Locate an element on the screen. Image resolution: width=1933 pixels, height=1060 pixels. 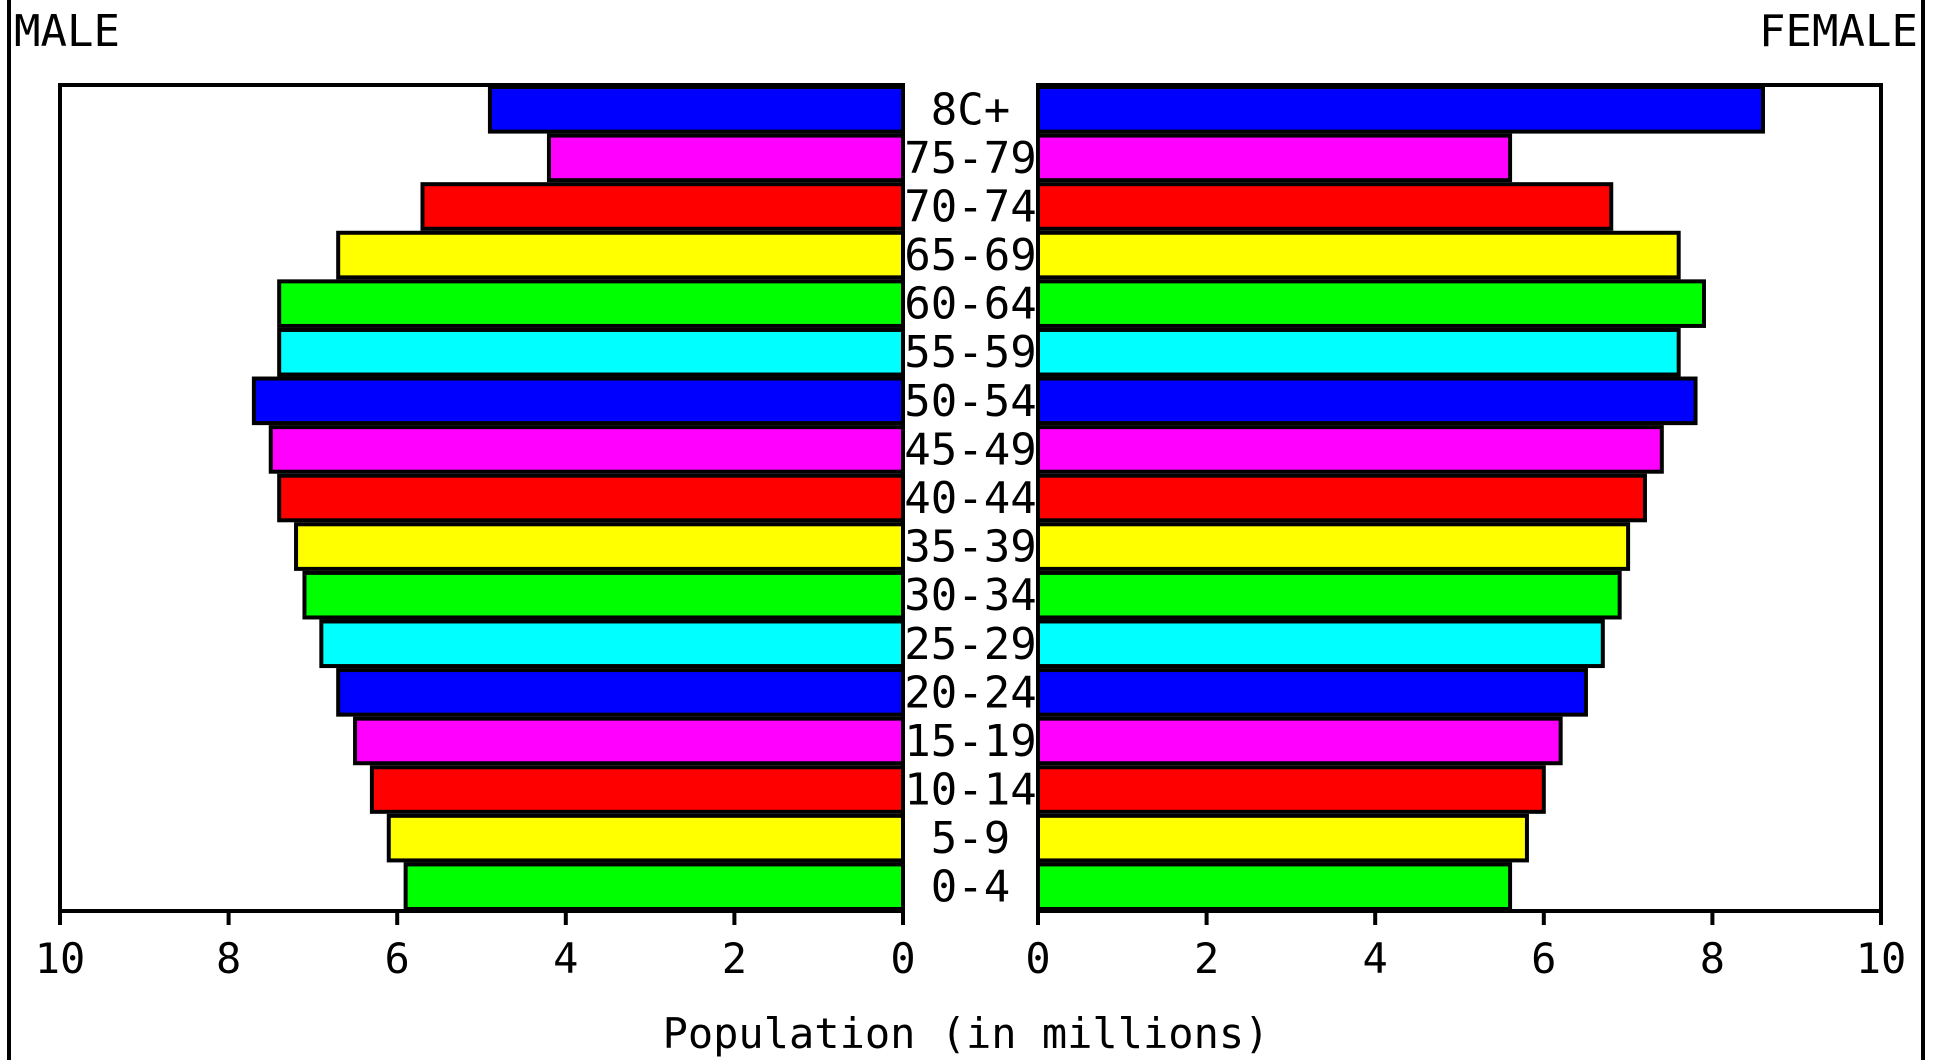
age-group-label: 20-24 is located at coordinates (970, 692).